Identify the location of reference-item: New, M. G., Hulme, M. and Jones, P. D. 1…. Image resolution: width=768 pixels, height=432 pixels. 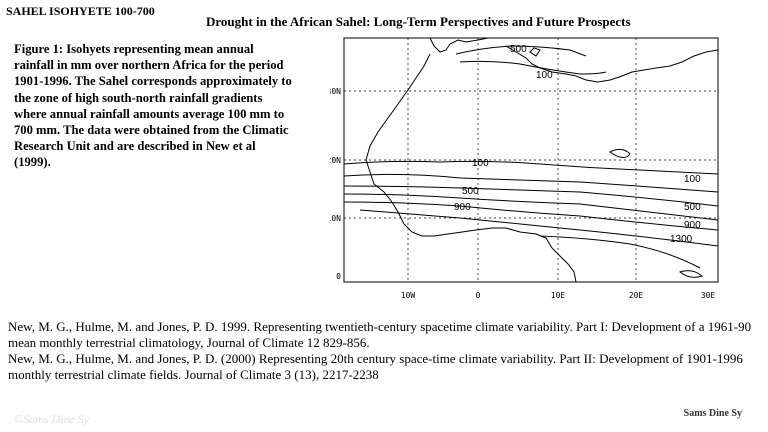
(380, 334).